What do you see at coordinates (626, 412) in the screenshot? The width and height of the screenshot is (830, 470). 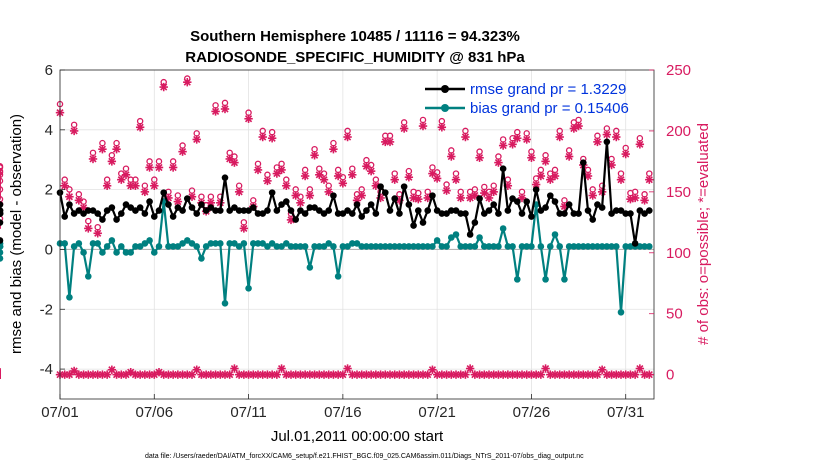 I see `x-tick-label: 07/31` at bounding box center [626, 412].